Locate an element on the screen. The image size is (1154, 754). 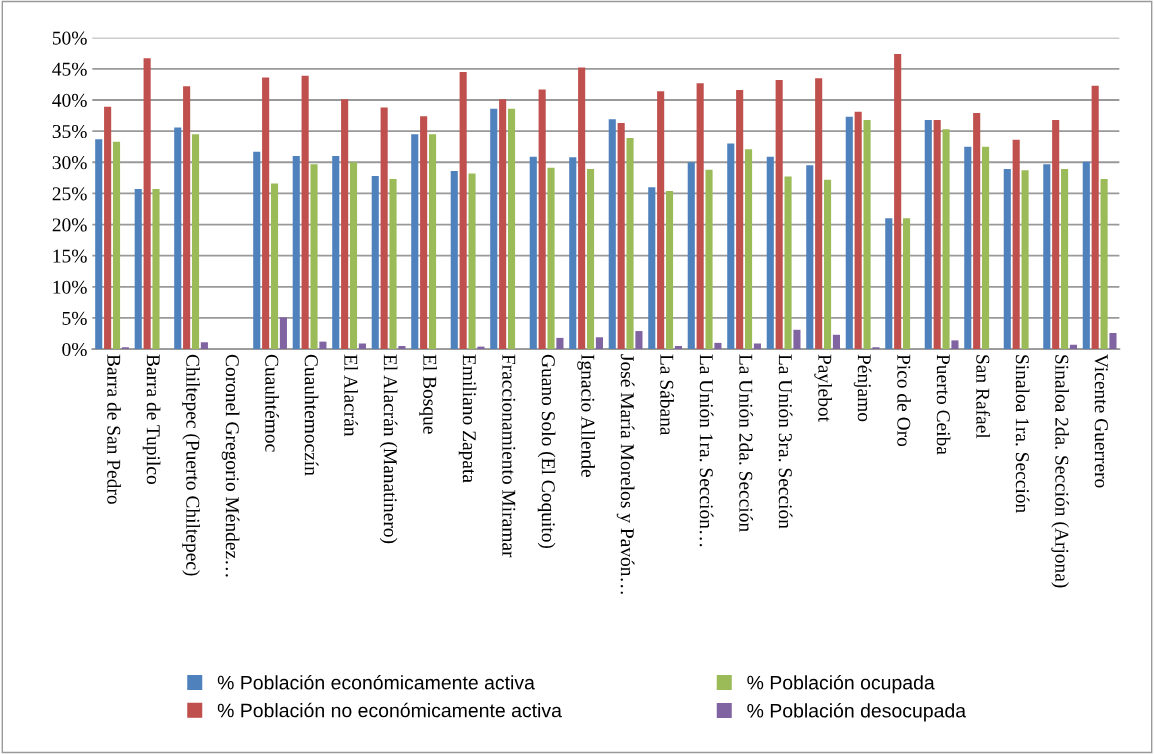
y-tick-label: 45% is located at coordinates (69, 69).